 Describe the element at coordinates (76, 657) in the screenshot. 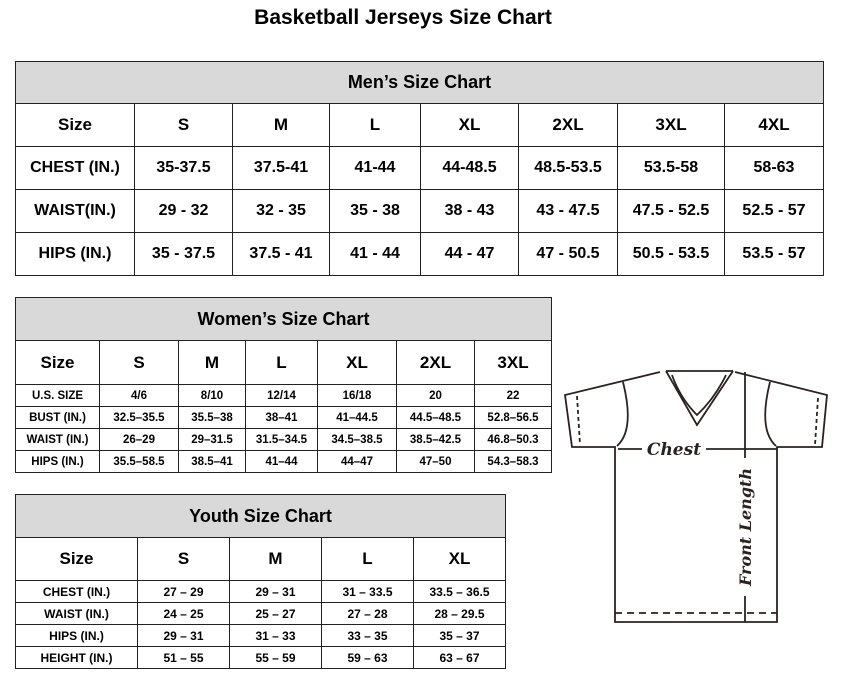

I see `row-label: HEIGHT (IN.)` at that location.